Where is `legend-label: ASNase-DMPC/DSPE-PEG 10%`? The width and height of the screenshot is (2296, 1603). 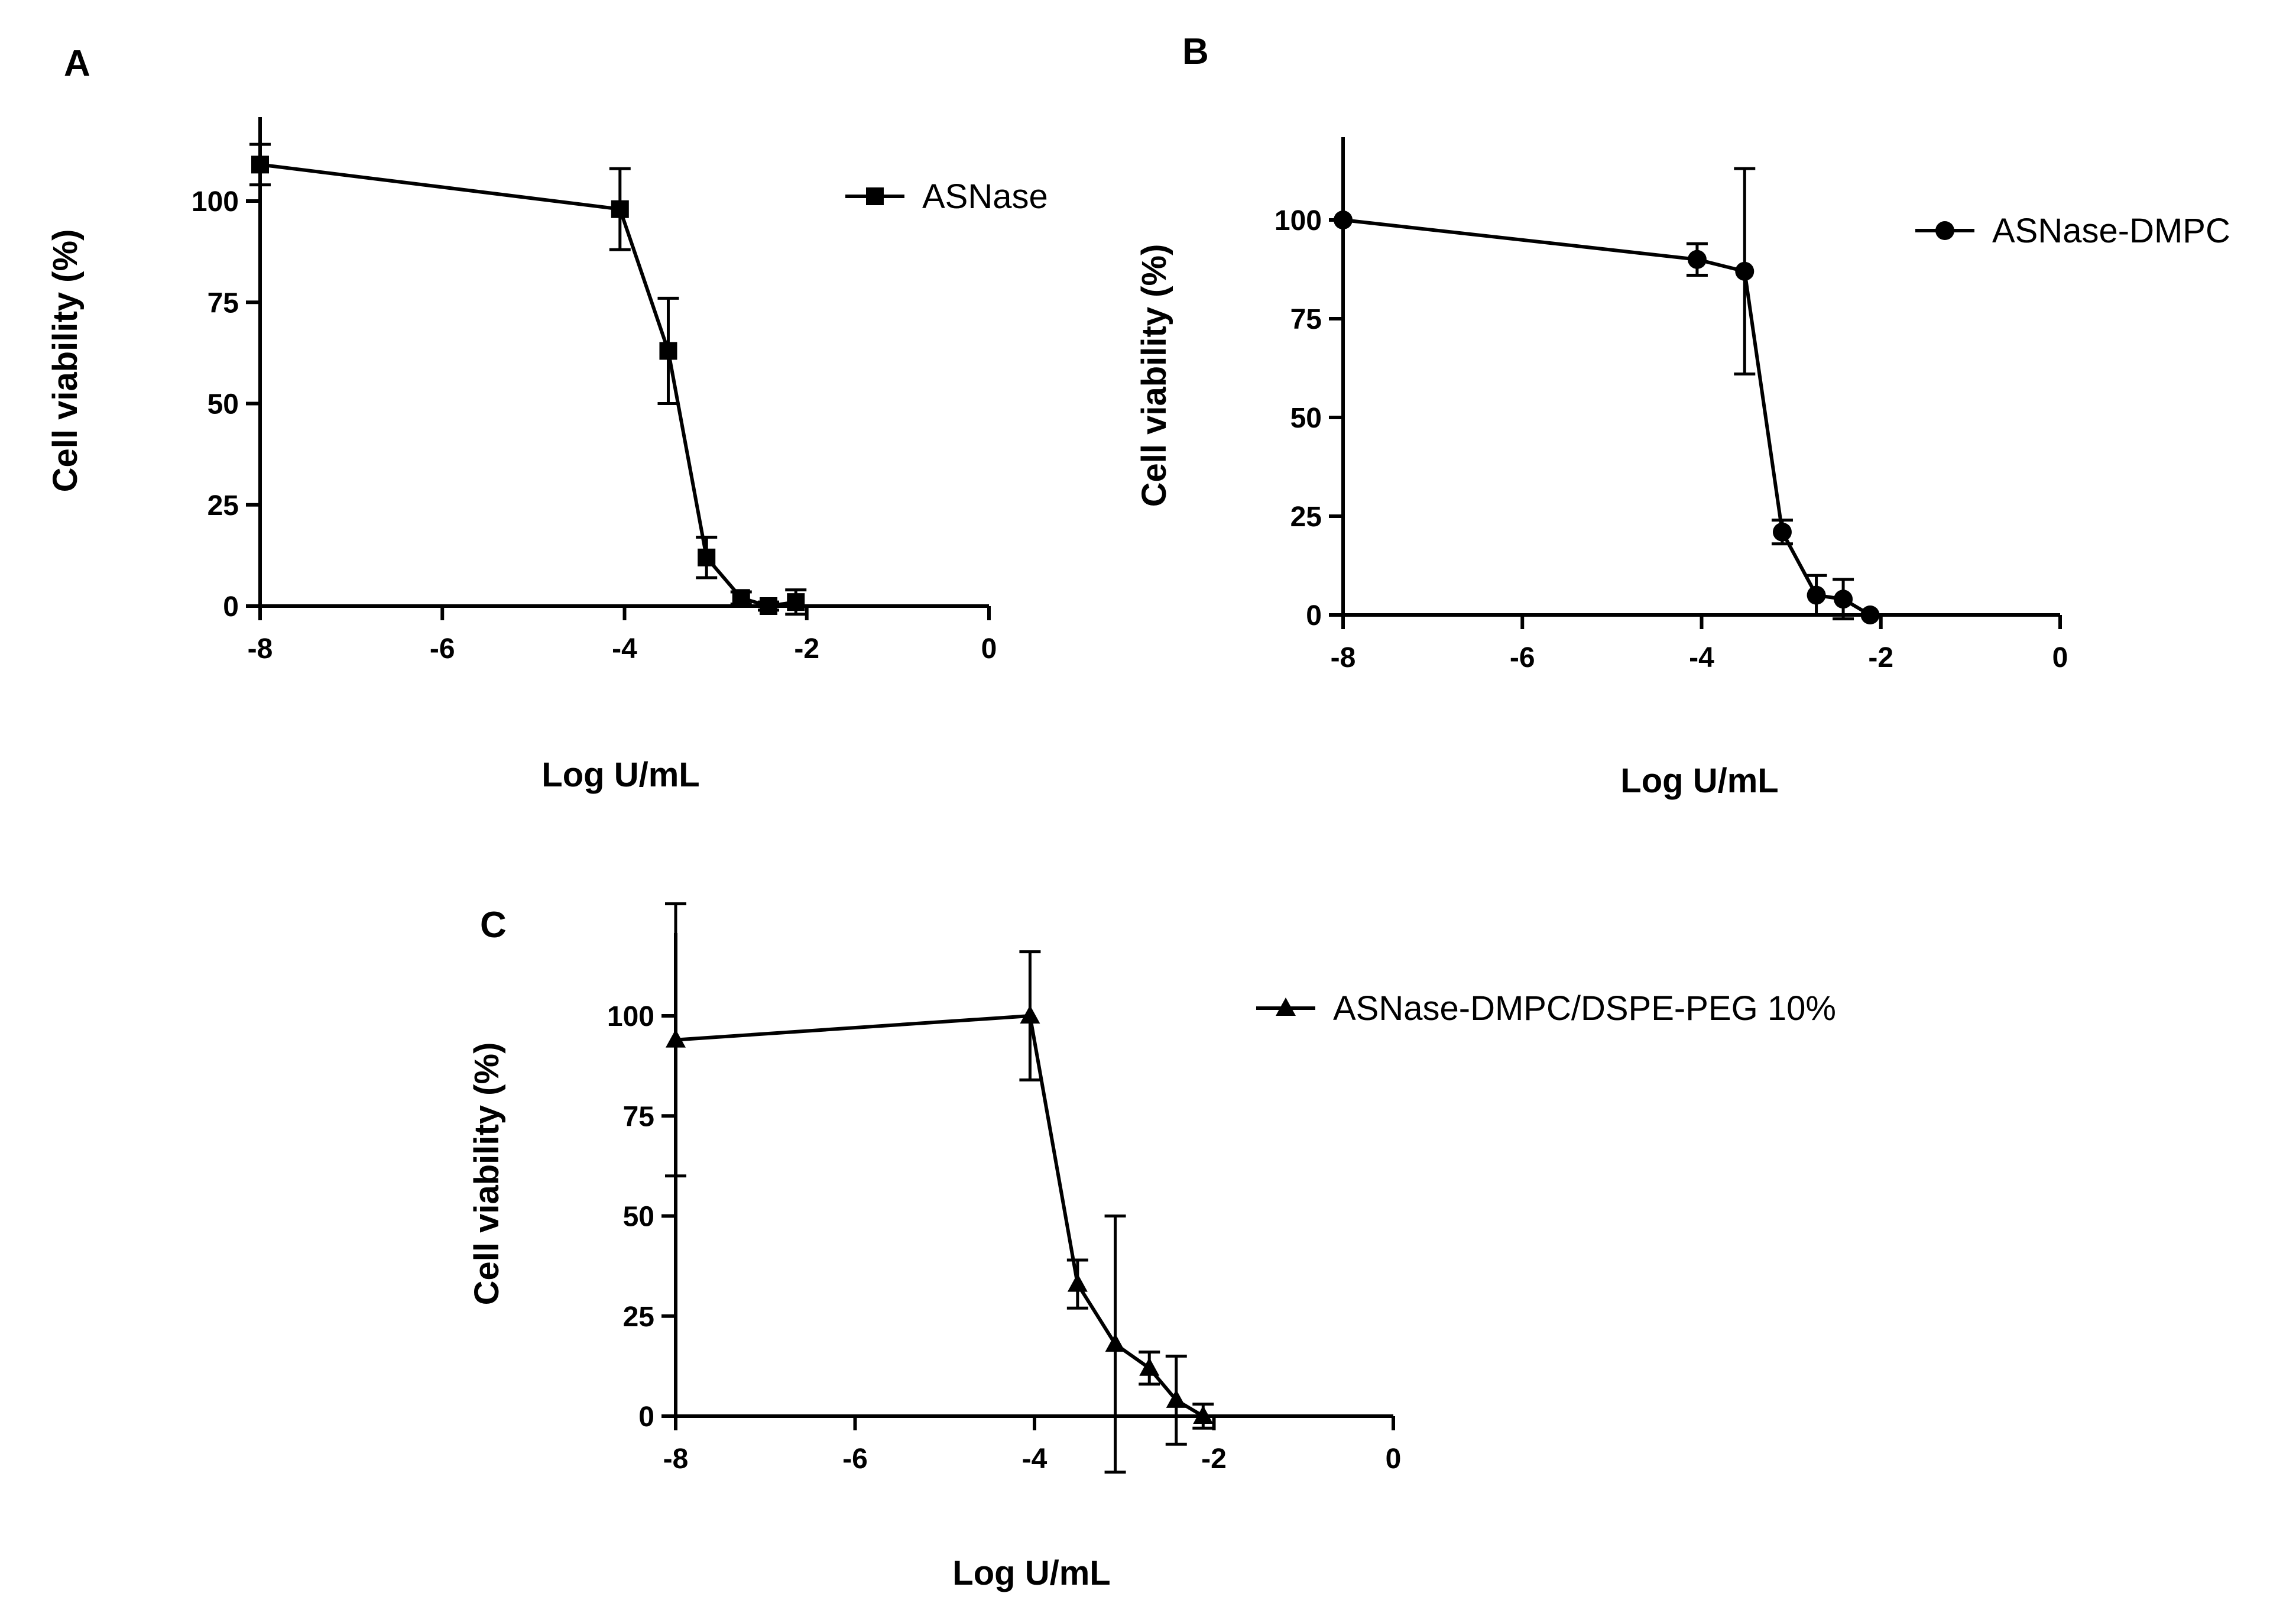 legend-label: ASNase-DMPC/DSPE-PEG 10% is located at coordinates (1584, 1008).